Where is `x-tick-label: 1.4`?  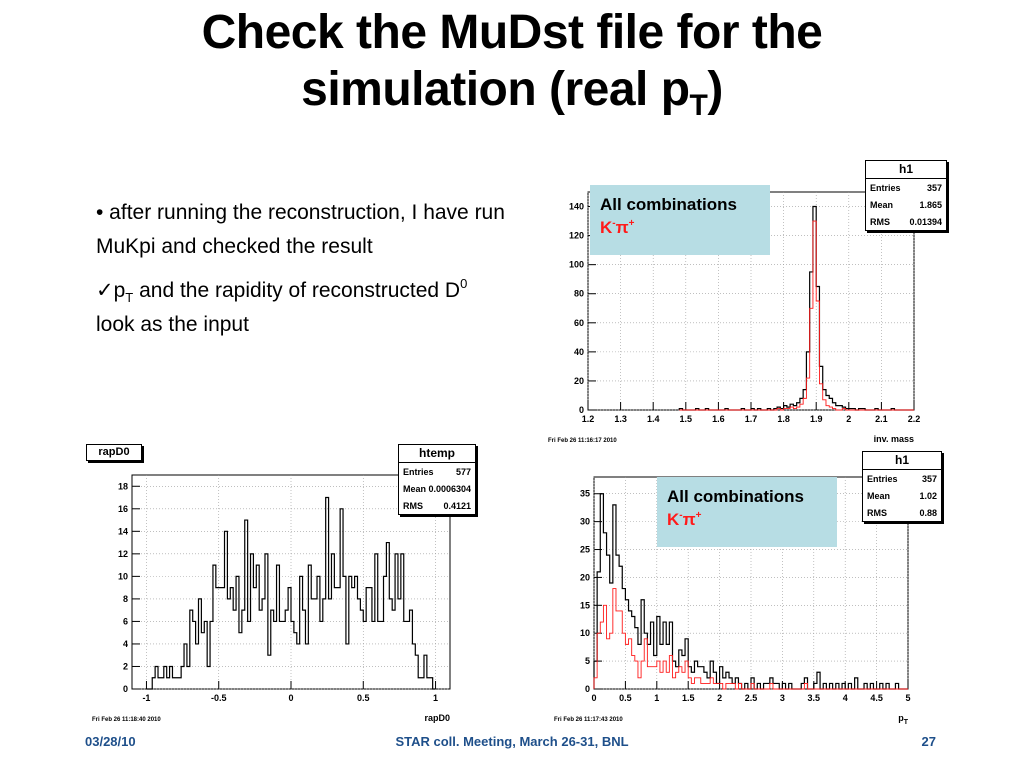 x-tick-label: 1.4 is located at coordinates (653, 419).